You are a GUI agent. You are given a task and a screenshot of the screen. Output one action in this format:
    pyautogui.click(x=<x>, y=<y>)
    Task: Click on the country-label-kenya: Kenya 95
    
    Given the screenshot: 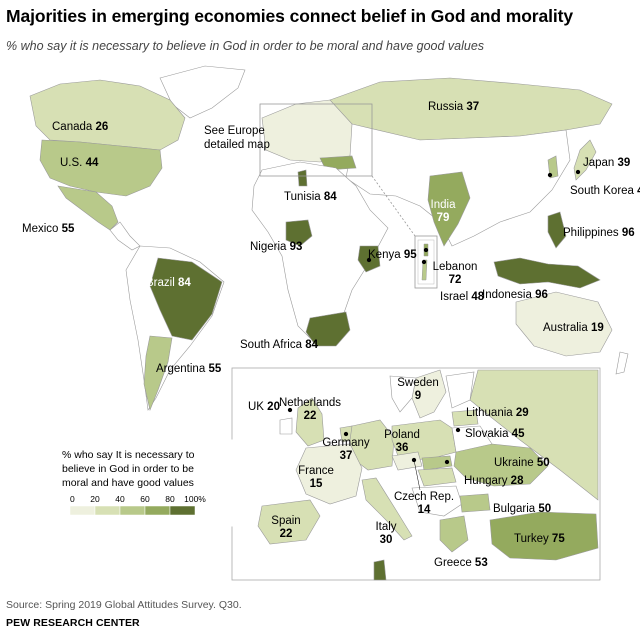 What is the action you would take?
    pyautogui.click(x=392, y=255)
    